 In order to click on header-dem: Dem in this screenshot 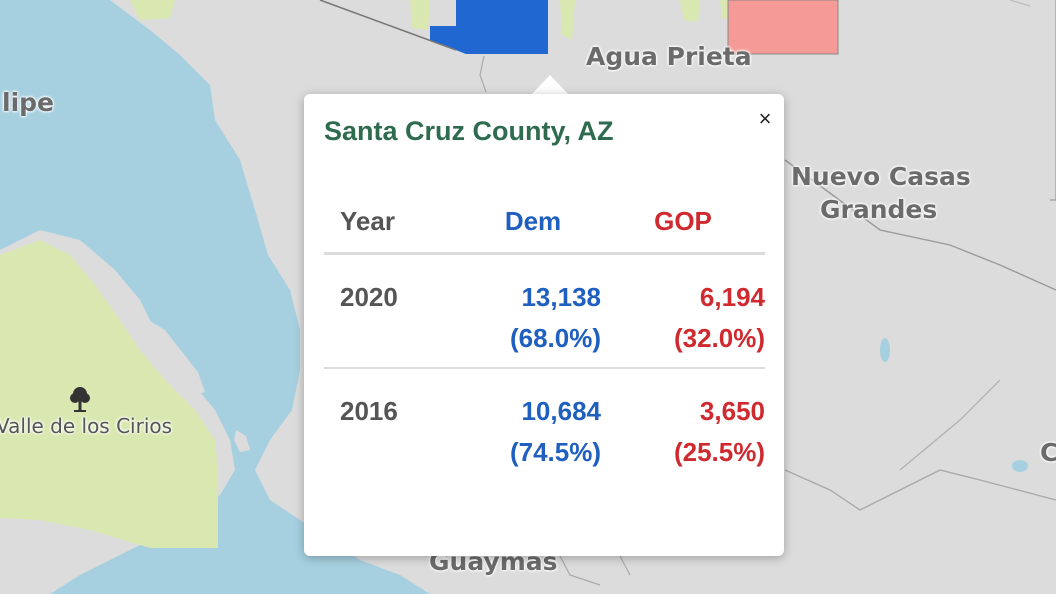, I will do `click(533, 222)`.